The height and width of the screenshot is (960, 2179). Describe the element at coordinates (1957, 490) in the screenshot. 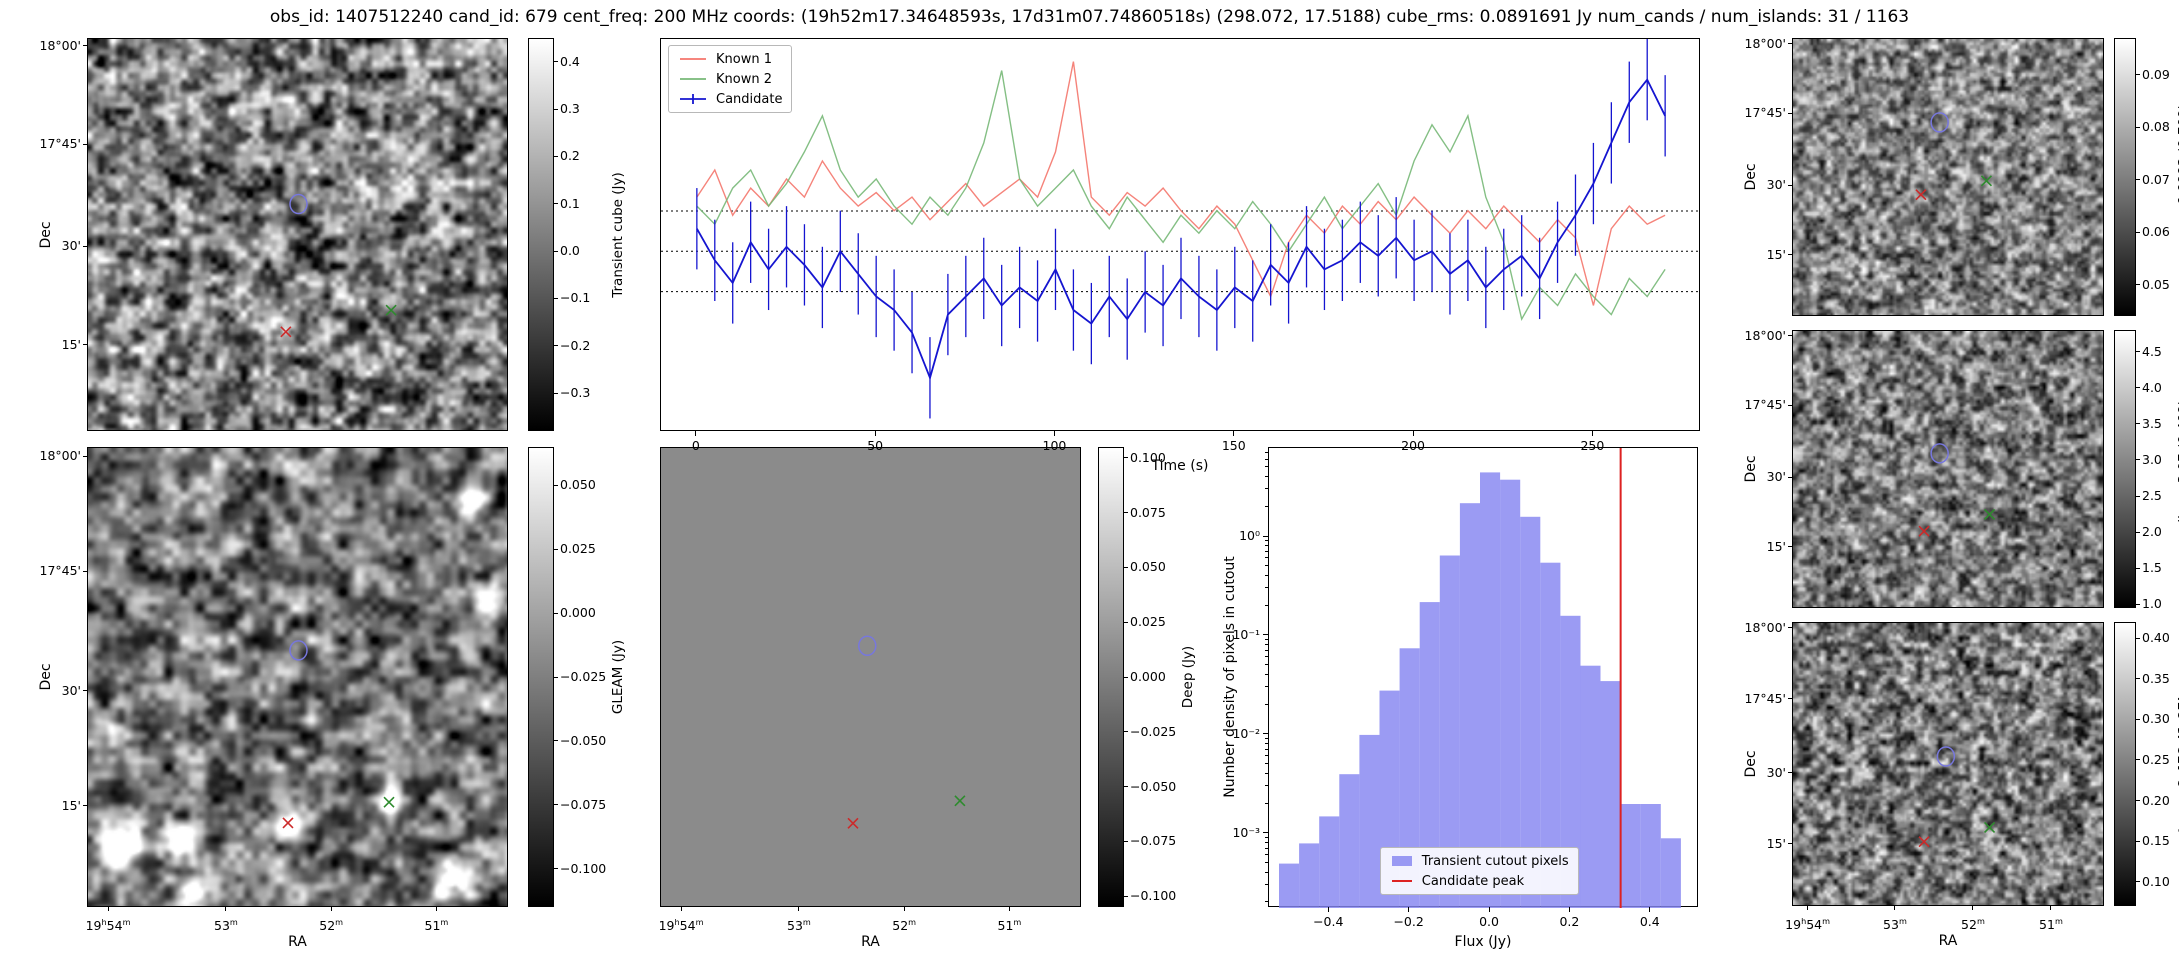

I see `spike-markers` at that location.